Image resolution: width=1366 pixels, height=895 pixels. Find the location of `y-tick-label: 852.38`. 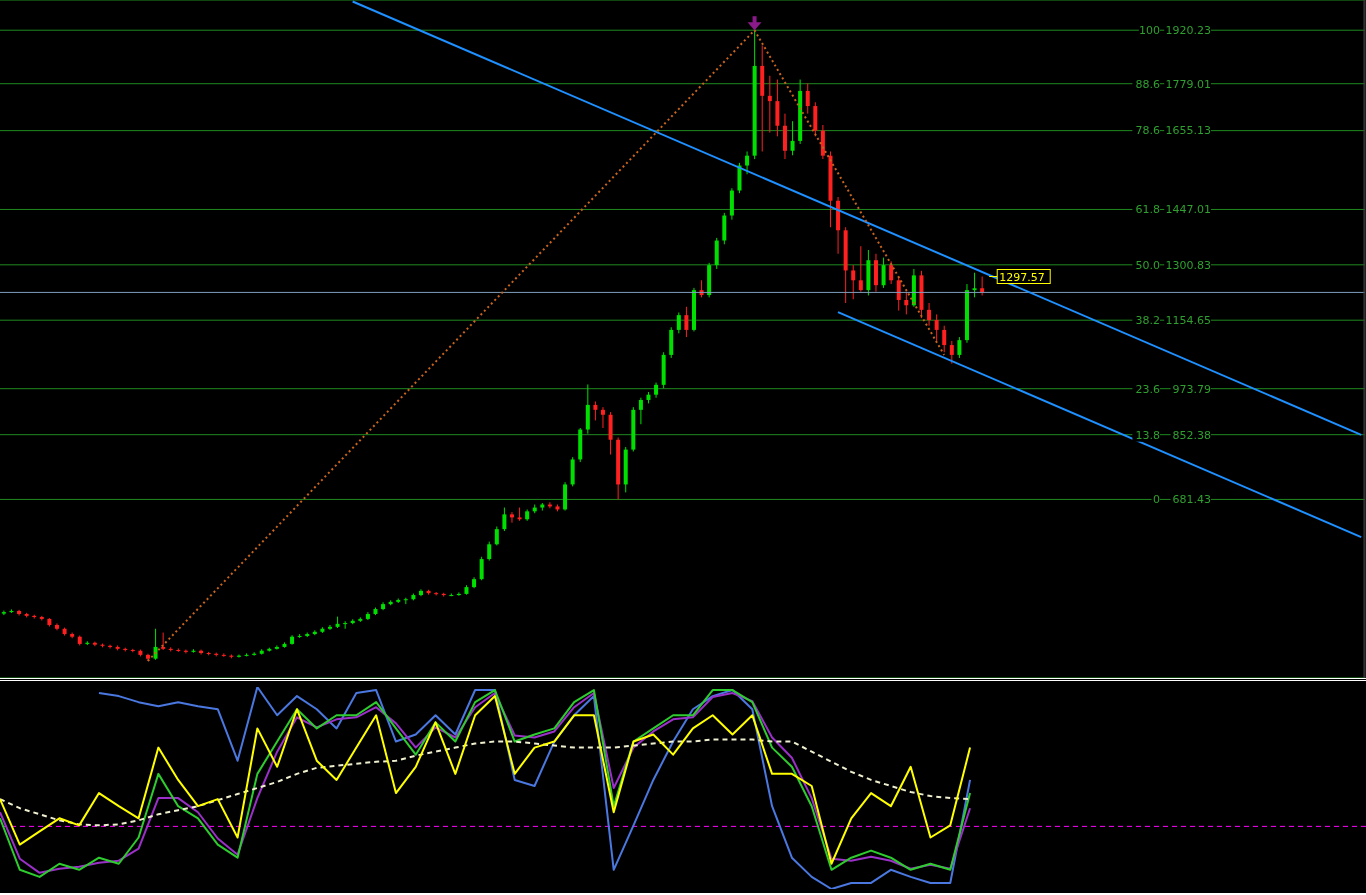

y-tick-label: 852.38 is located at coordinates (1191, 435).